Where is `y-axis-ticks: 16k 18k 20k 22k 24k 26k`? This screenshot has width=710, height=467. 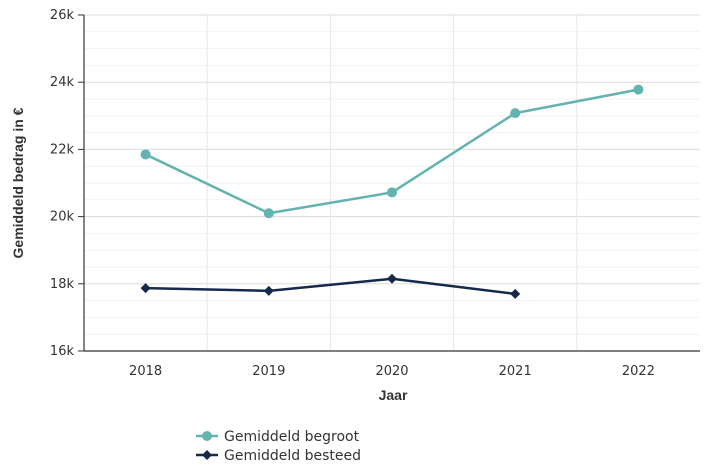 y-axis-ticks: 16k 18k 20k 22k 24k 26k is located at coordinates (67, 183).